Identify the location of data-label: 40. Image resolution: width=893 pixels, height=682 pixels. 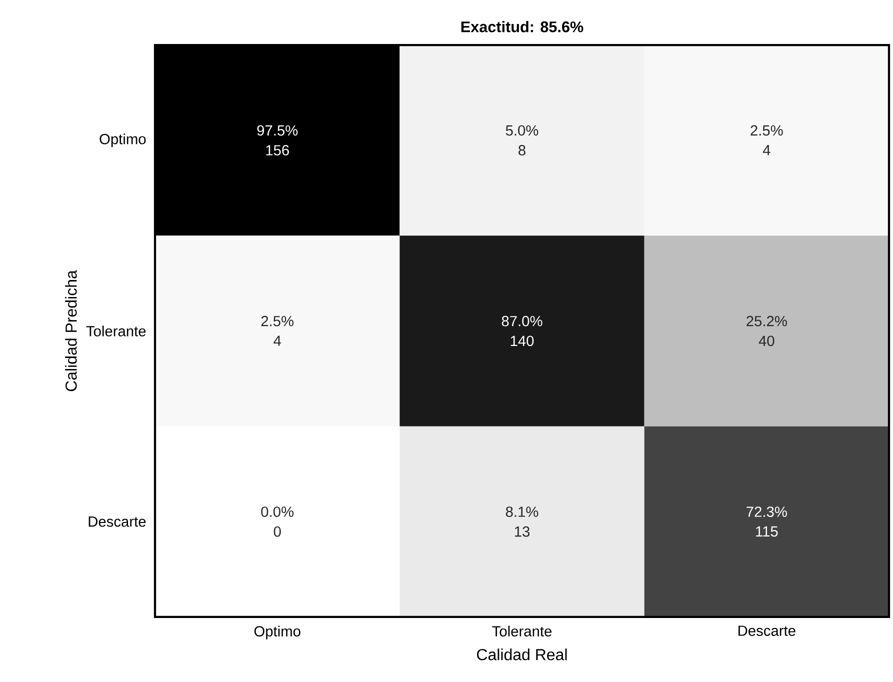
(766, 341).